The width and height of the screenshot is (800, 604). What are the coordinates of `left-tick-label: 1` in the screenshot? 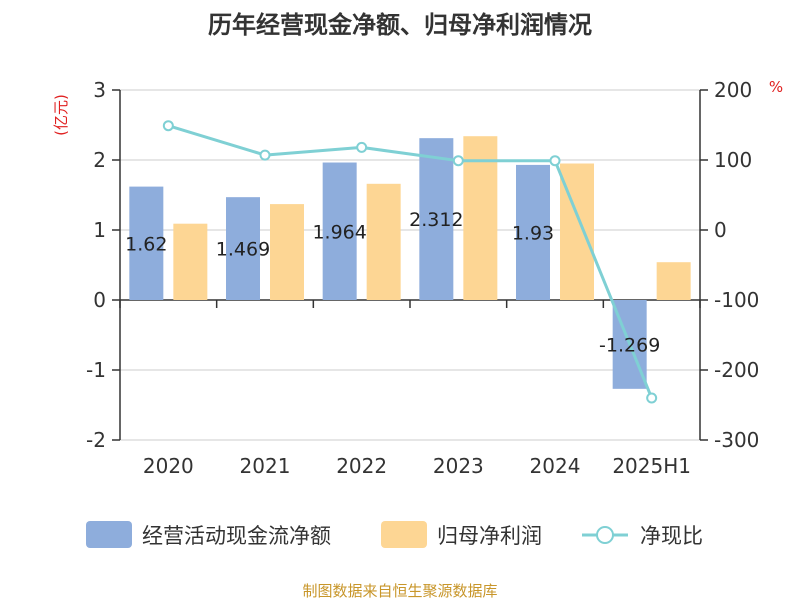 It's located at (99, 230).